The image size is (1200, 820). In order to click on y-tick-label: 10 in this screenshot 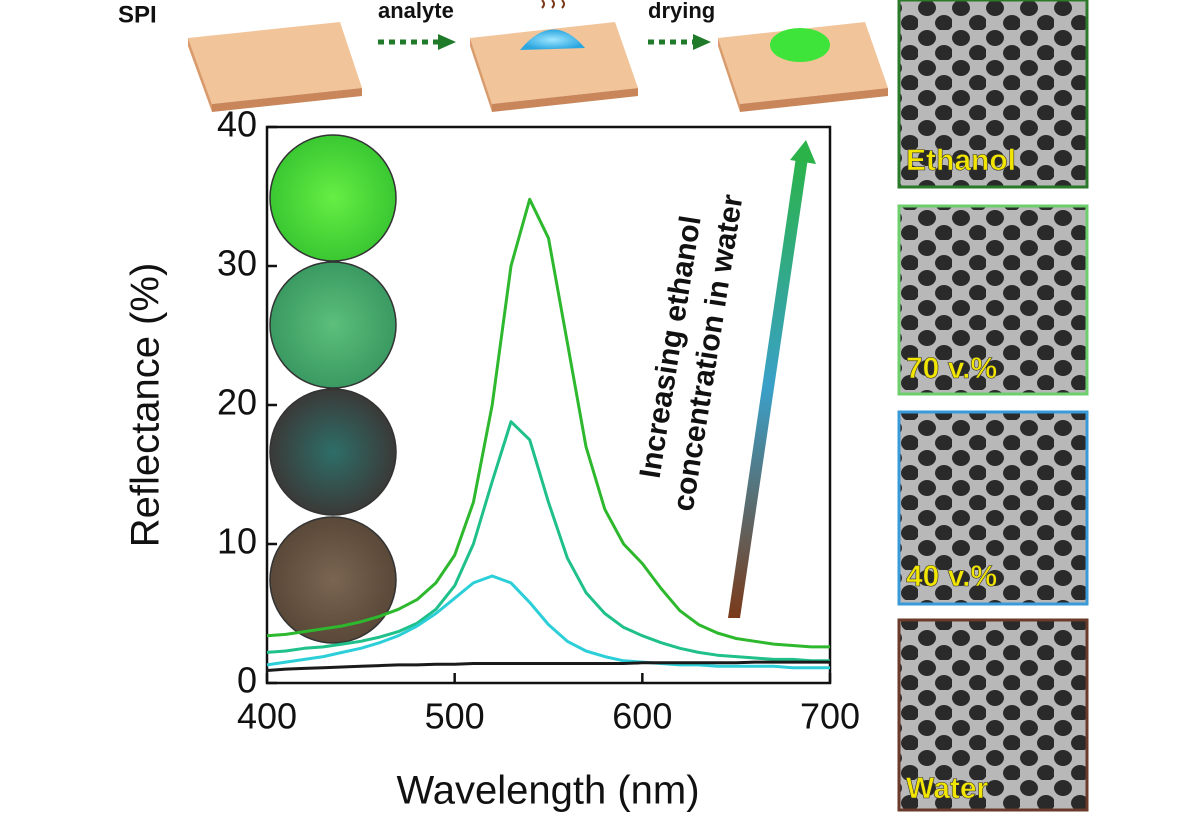, I will do `click(237, 541)`.